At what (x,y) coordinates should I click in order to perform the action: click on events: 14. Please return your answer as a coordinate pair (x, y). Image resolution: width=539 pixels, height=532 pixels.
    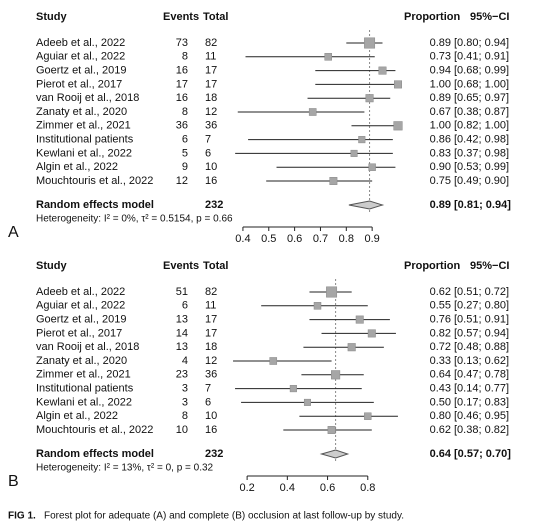
    Looking at the image, I should click on (182, 333).